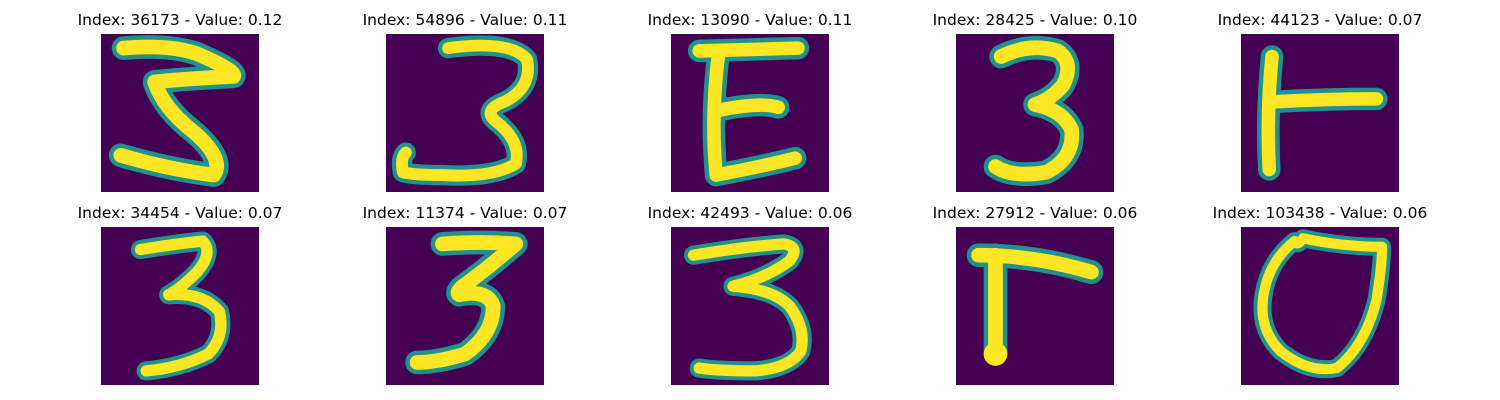  I want to click on panel-title: Index: 103438 - Value: 0.06, so click(1320, 213).